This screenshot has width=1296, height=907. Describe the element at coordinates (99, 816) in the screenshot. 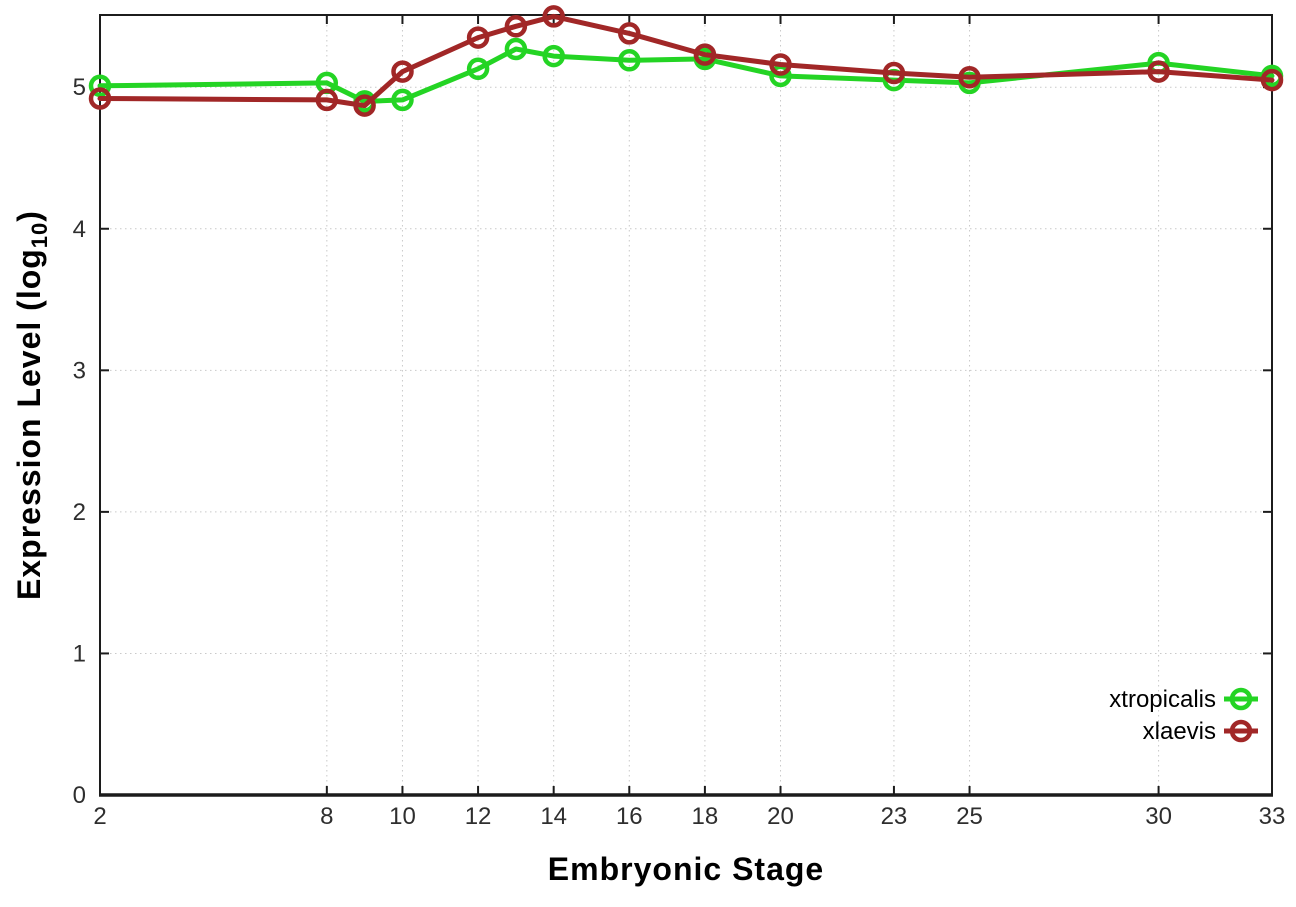

I see `x-tick-label: 2` at that location.